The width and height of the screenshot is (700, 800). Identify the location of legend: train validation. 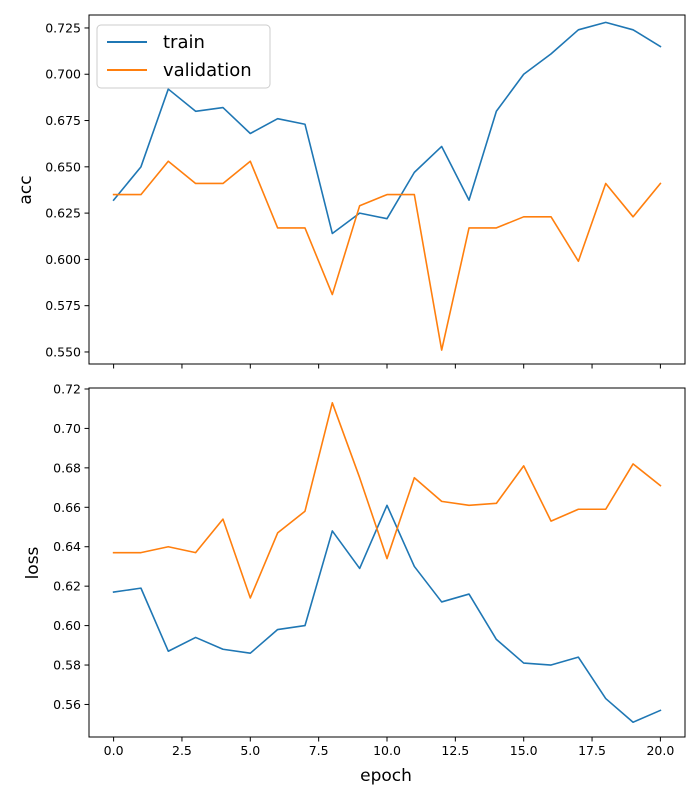
(183, 56).